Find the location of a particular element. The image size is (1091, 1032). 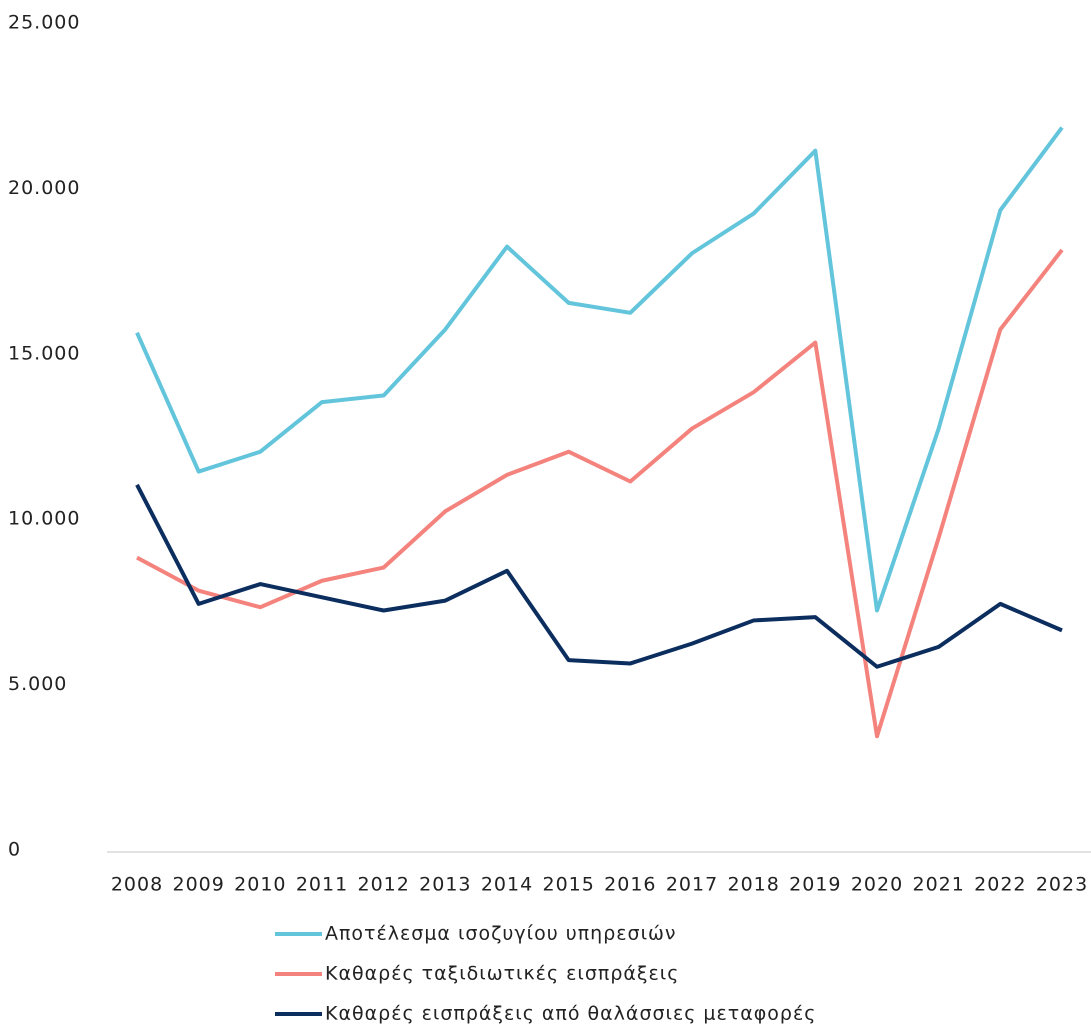

x-tick-label: 2008 is located at coordinates (137, 885).